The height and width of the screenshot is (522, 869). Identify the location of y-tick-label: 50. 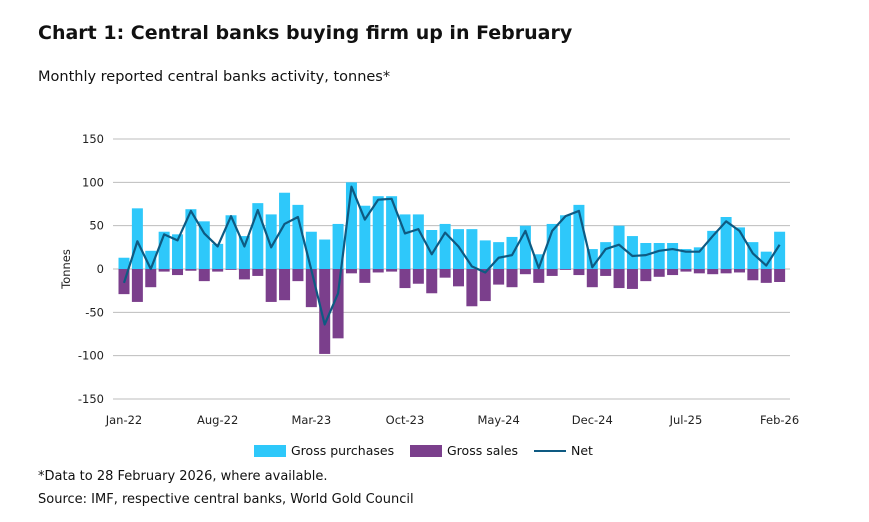
(96, 226).